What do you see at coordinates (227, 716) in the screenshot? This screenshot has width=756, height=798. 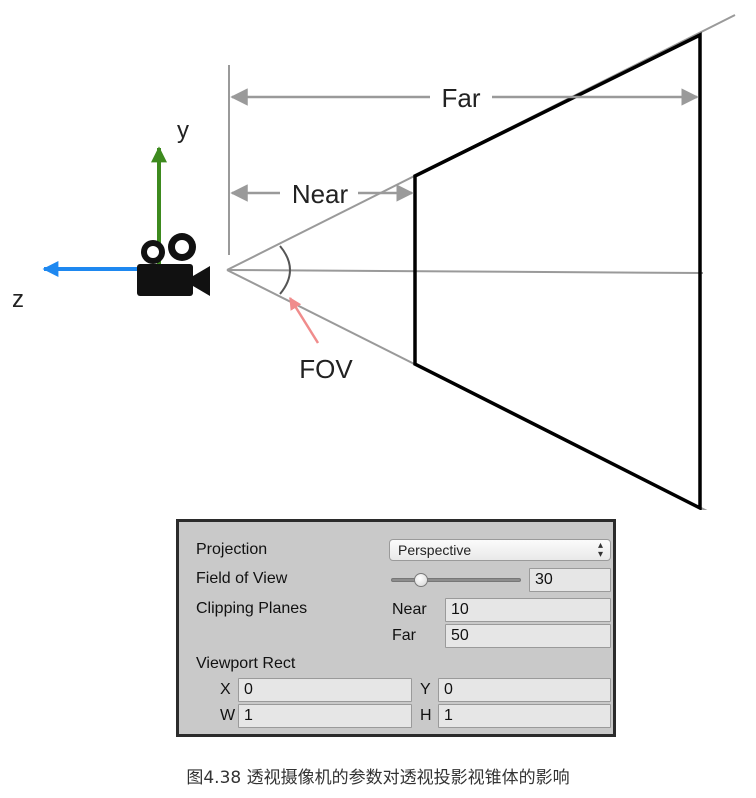 I see `viewport-w-label: W` at bounding box center [227, 716].